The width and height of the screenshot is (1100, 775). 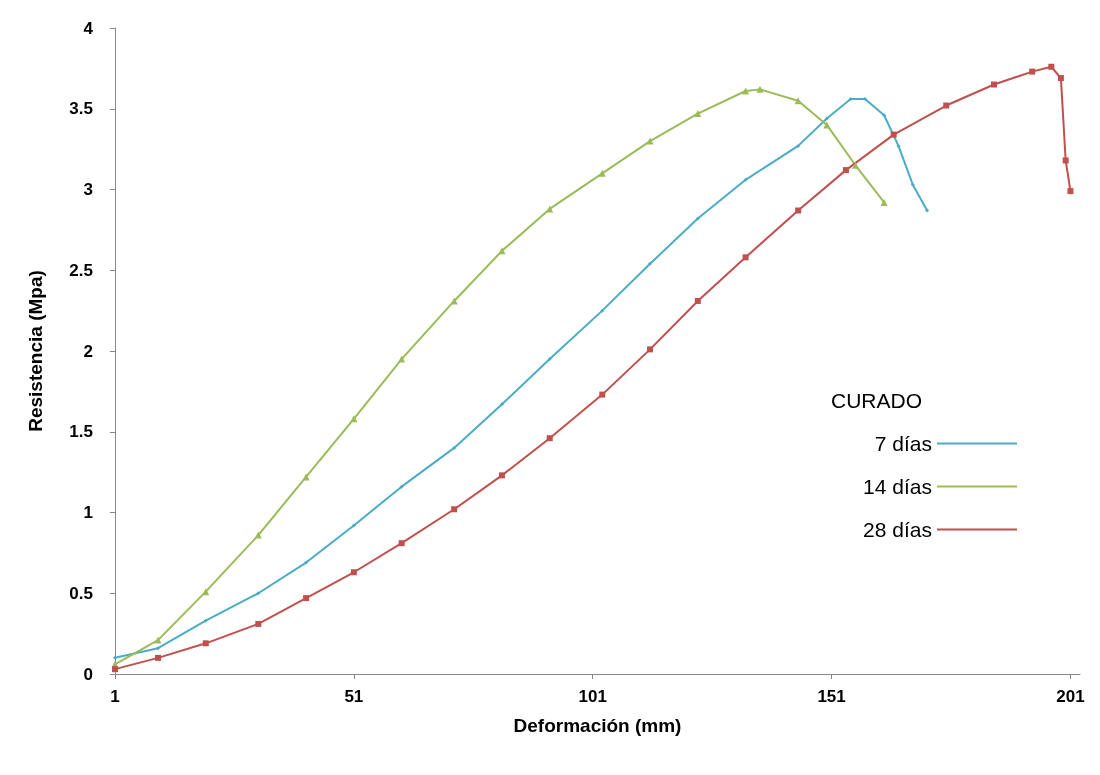 What do you see at coordinates (88, 28) in the screenshot?
I see `y-tick-label: 4` at bounding box center [88, 28].